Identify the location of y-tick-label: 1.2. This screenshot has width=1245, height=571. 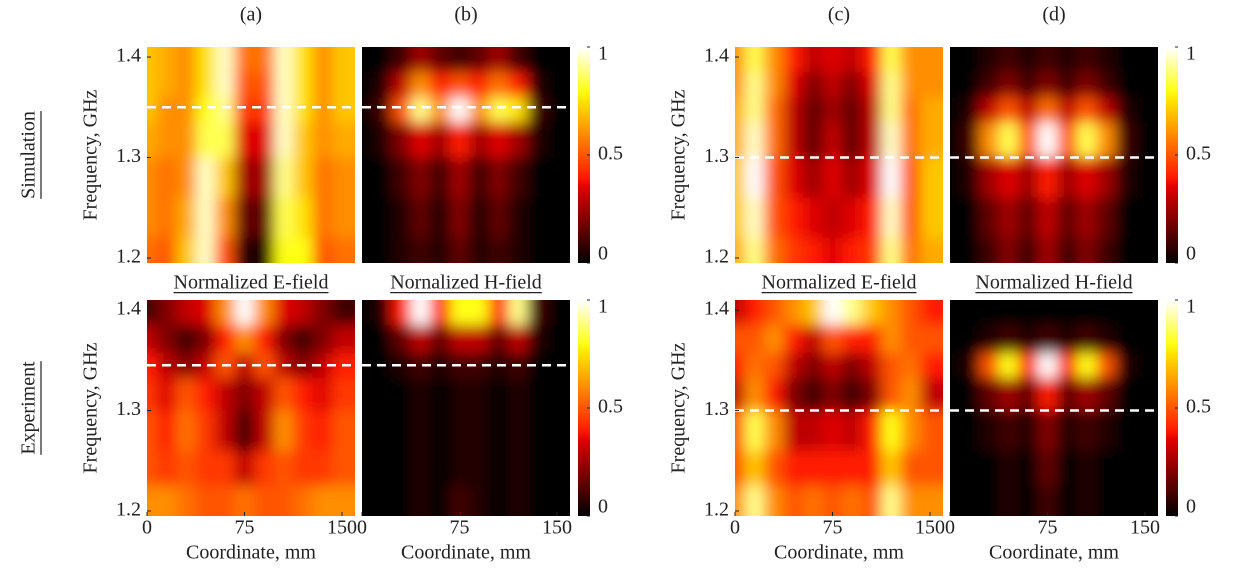
(128, 257).